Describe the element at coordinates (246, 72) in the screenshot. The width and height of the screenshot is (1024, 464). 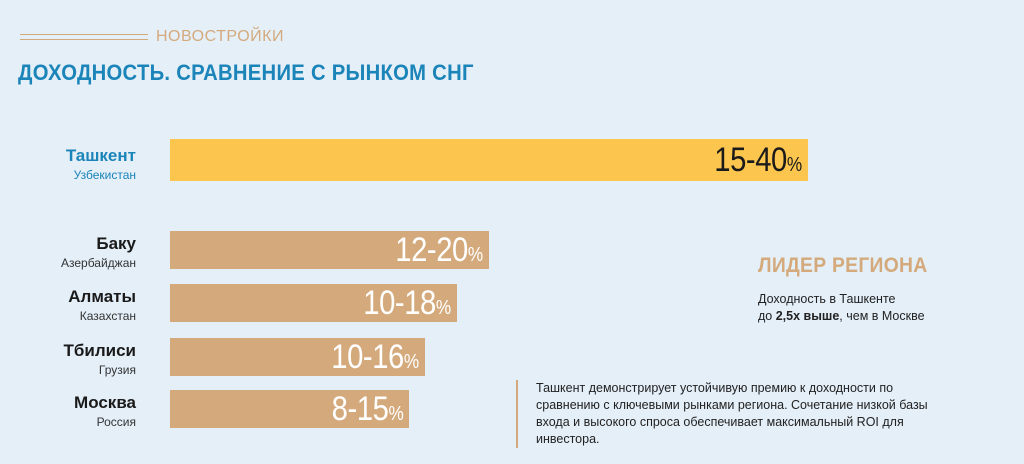
I see `page-title: ДОХОДНОСТЬ. СРАВНЕНИЕ С РЫНКОМ СНГ` at that location.